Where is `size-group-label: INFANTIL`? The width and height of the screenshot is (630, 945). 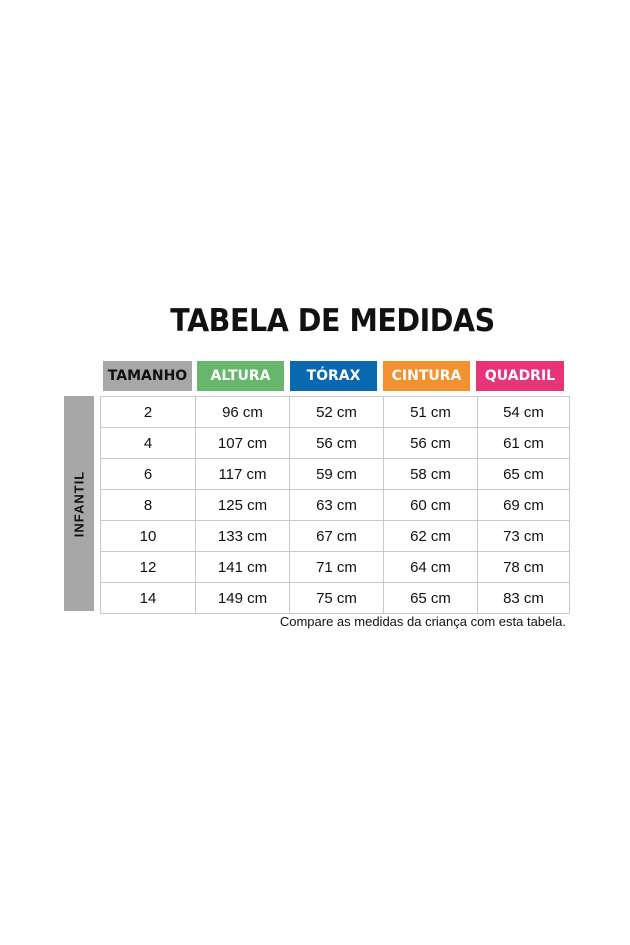
size-group-label: INFANTIL is located at coordinates (79, 503).